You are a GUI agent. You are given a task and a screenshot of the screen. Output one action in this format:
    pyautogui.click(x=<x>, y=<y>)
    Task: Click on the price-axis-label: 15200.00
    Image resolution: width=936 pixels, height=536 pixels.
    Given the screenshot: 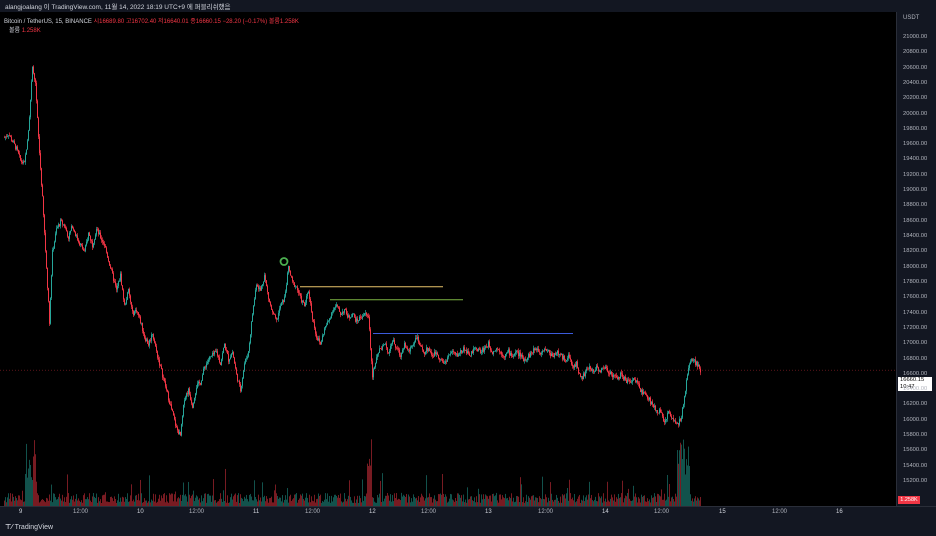 What is the action you would take?
    pyautogui.click(x=915, y=481)
    